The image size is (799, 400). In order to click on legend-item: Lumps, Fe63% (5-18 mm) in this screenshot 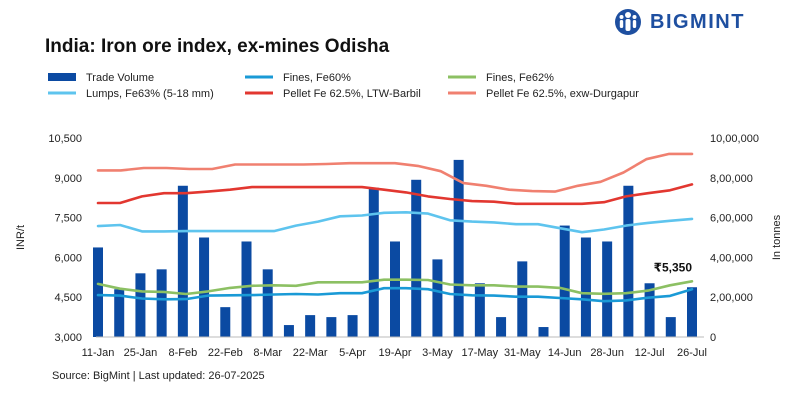, I will do `click(131, 94)`.